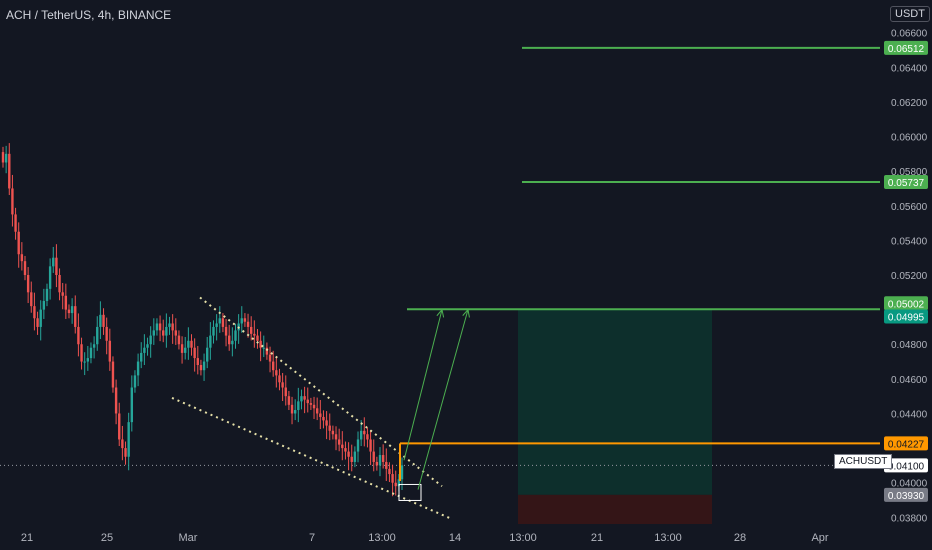 Image resolution: width=932 pixels, height=550 pixels. What do you see at coordinates (740, 538) in the screenshot?
I see `time-tick-label: 28` at bounding box center [740, 538].